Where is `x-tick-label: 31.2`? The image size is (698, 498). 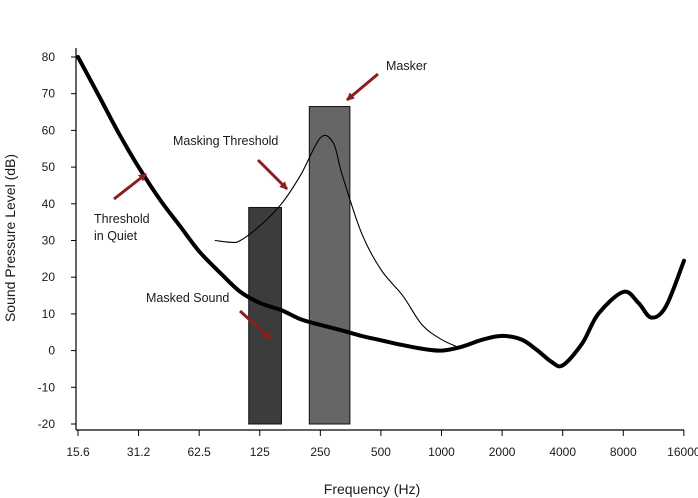 x-tick-label: 31.2 is located at coordinates (139, 452).